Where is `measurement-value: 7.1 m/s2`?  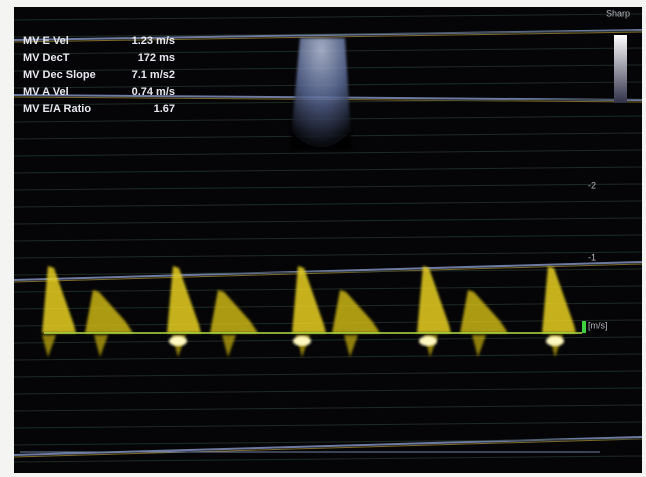
measurement-value: 7.1 m/s2 is located at coordinates (153, 75).